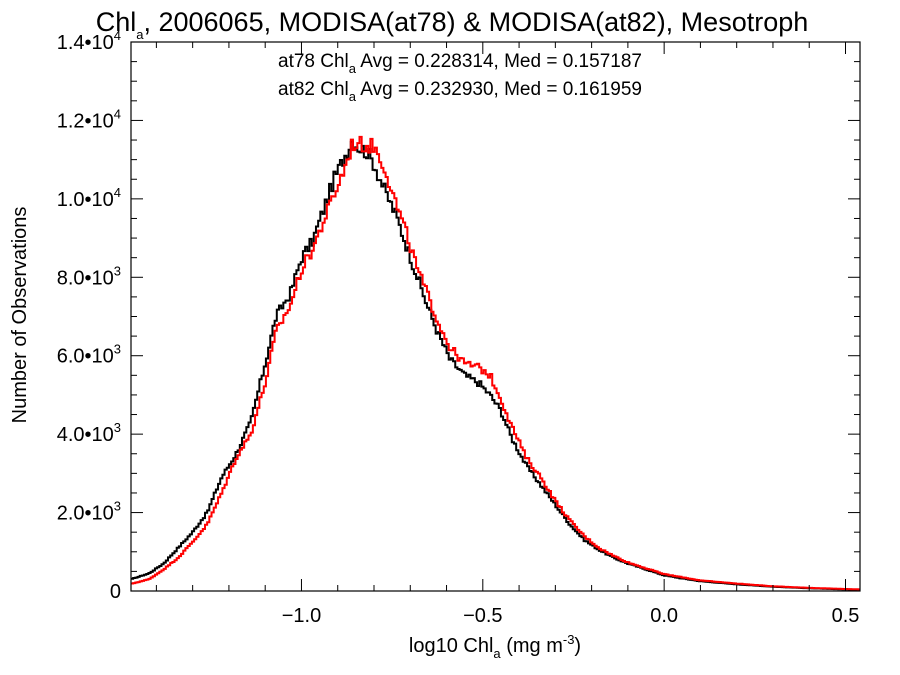  What do you see at coordinates (460, 91) in the screenshot?
I see `legend-entry-at82: at82 Chla Avg = 0.232930, Med = 0.161959` at bounding box center [460, 91].